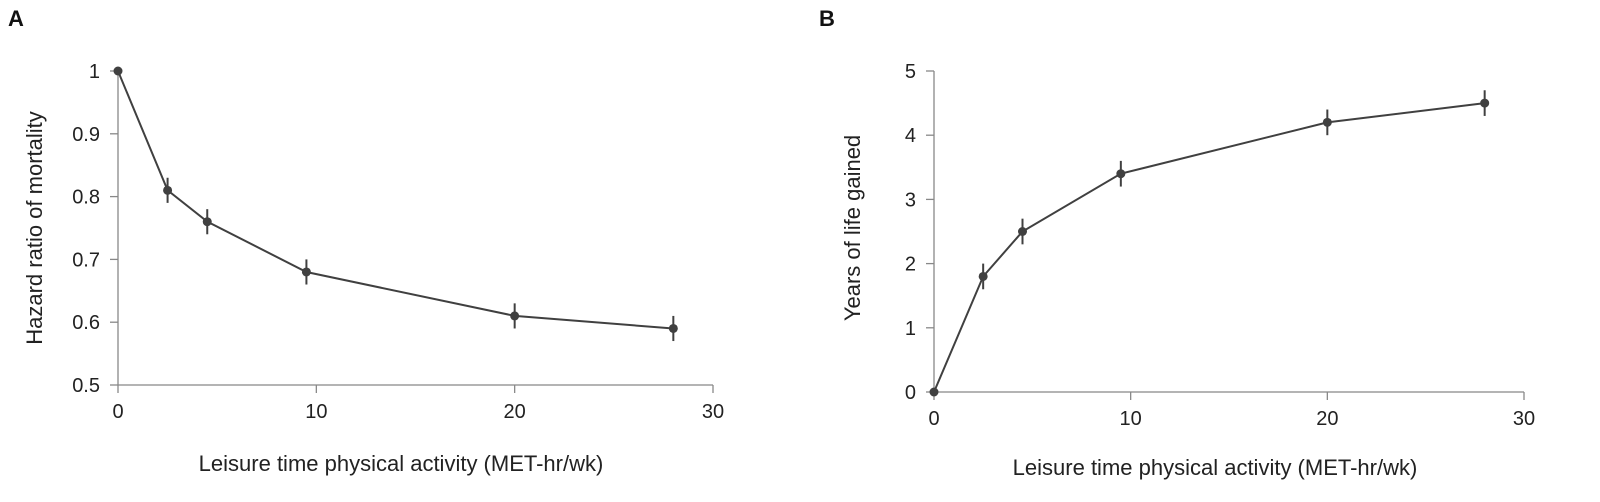 The width and height of the screenshot is (1600, 502). What do you see at coordinates (827, 18) in the screenshot?
I see `panel-label-b: B` at bounding box center [827, 18].